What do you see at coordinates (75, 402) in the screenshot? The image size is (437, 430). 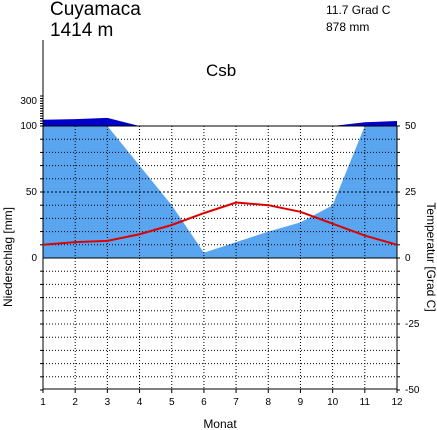 I see `x-tick-label: 2` at bounding box center [75, 402].